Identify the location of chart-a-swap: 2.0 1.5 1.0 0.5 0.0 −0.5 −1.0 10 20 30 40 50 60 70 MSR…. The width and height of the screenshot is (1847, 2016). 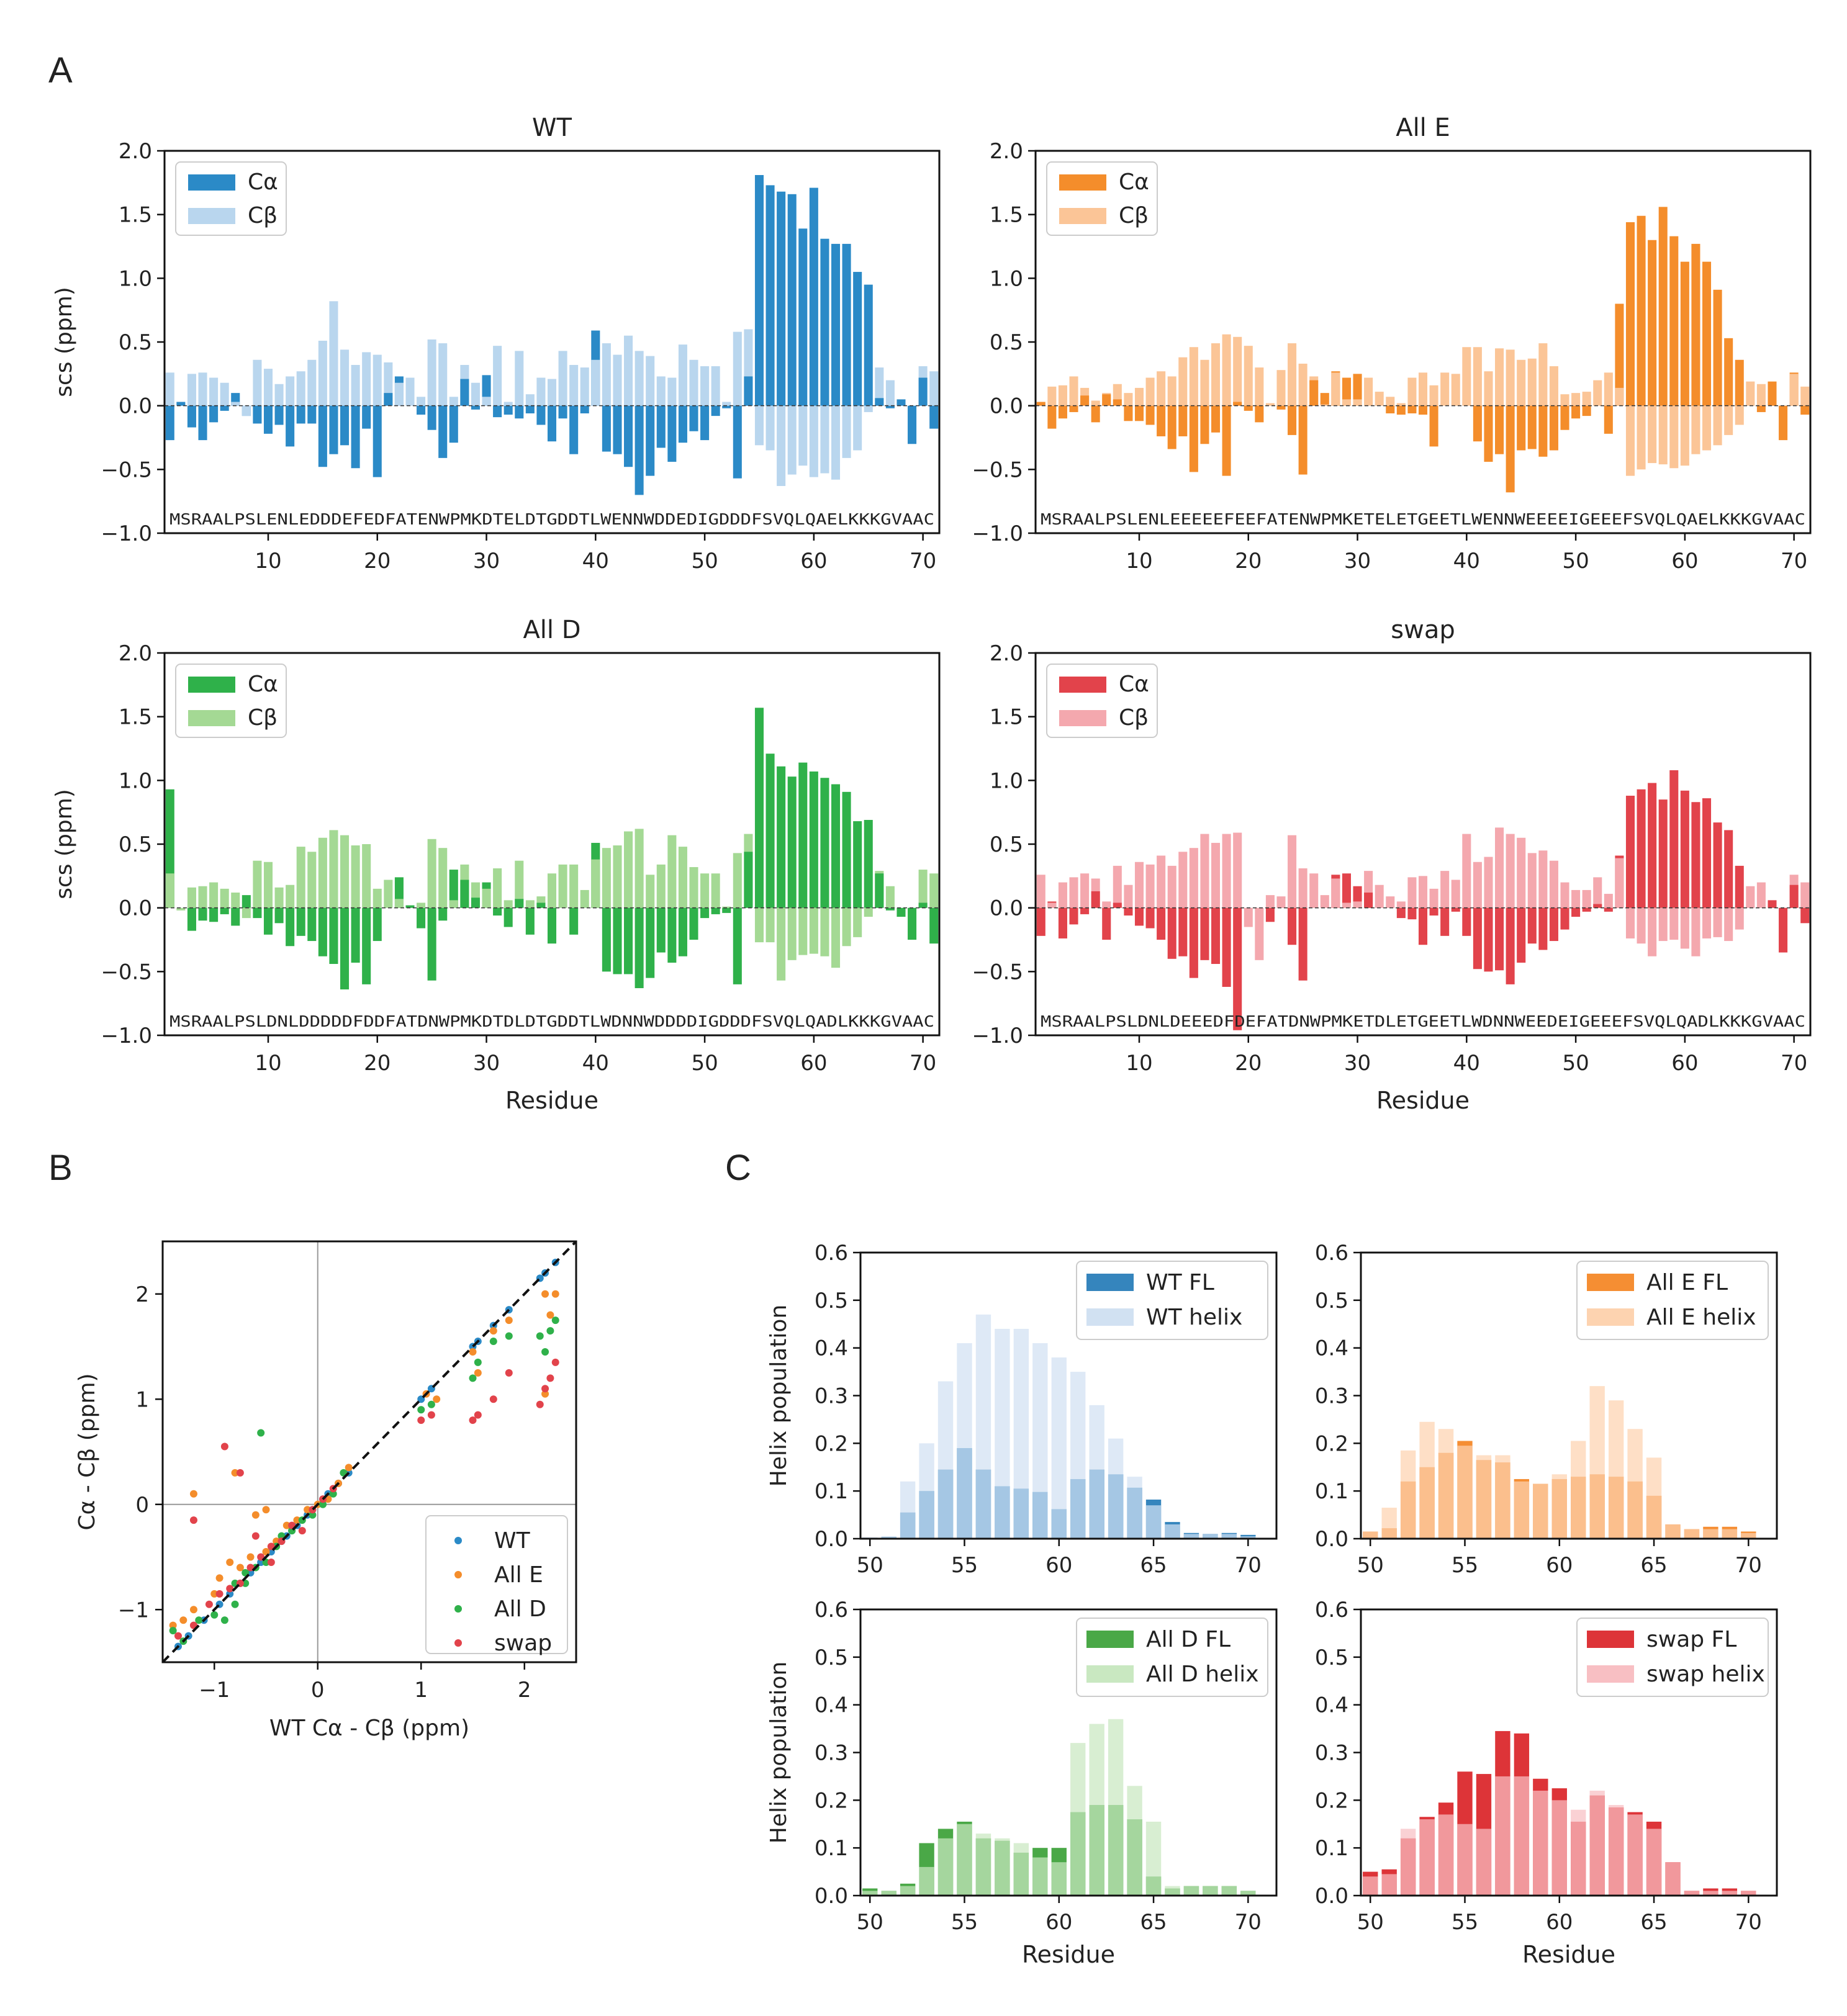
(1392, 865).